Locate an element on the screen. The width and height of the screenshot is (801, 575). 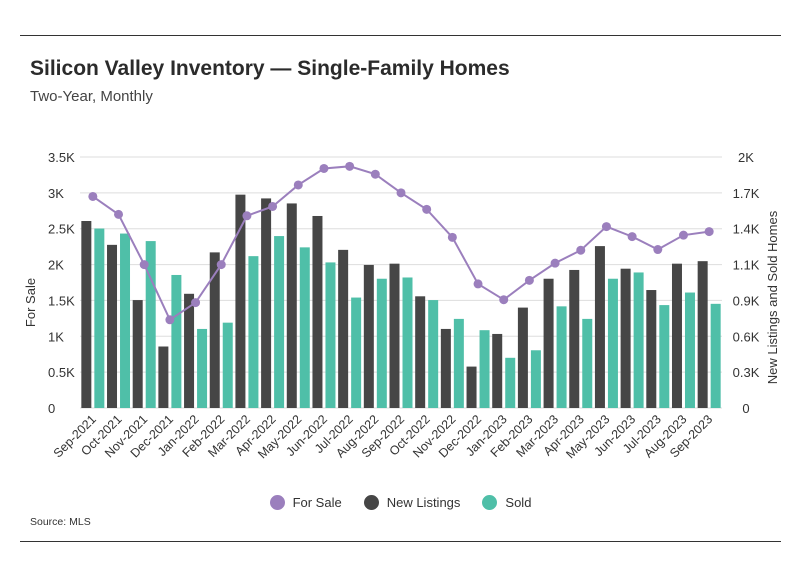
y-right-tick-label: 0.9K is located at coordinates (746, 300).